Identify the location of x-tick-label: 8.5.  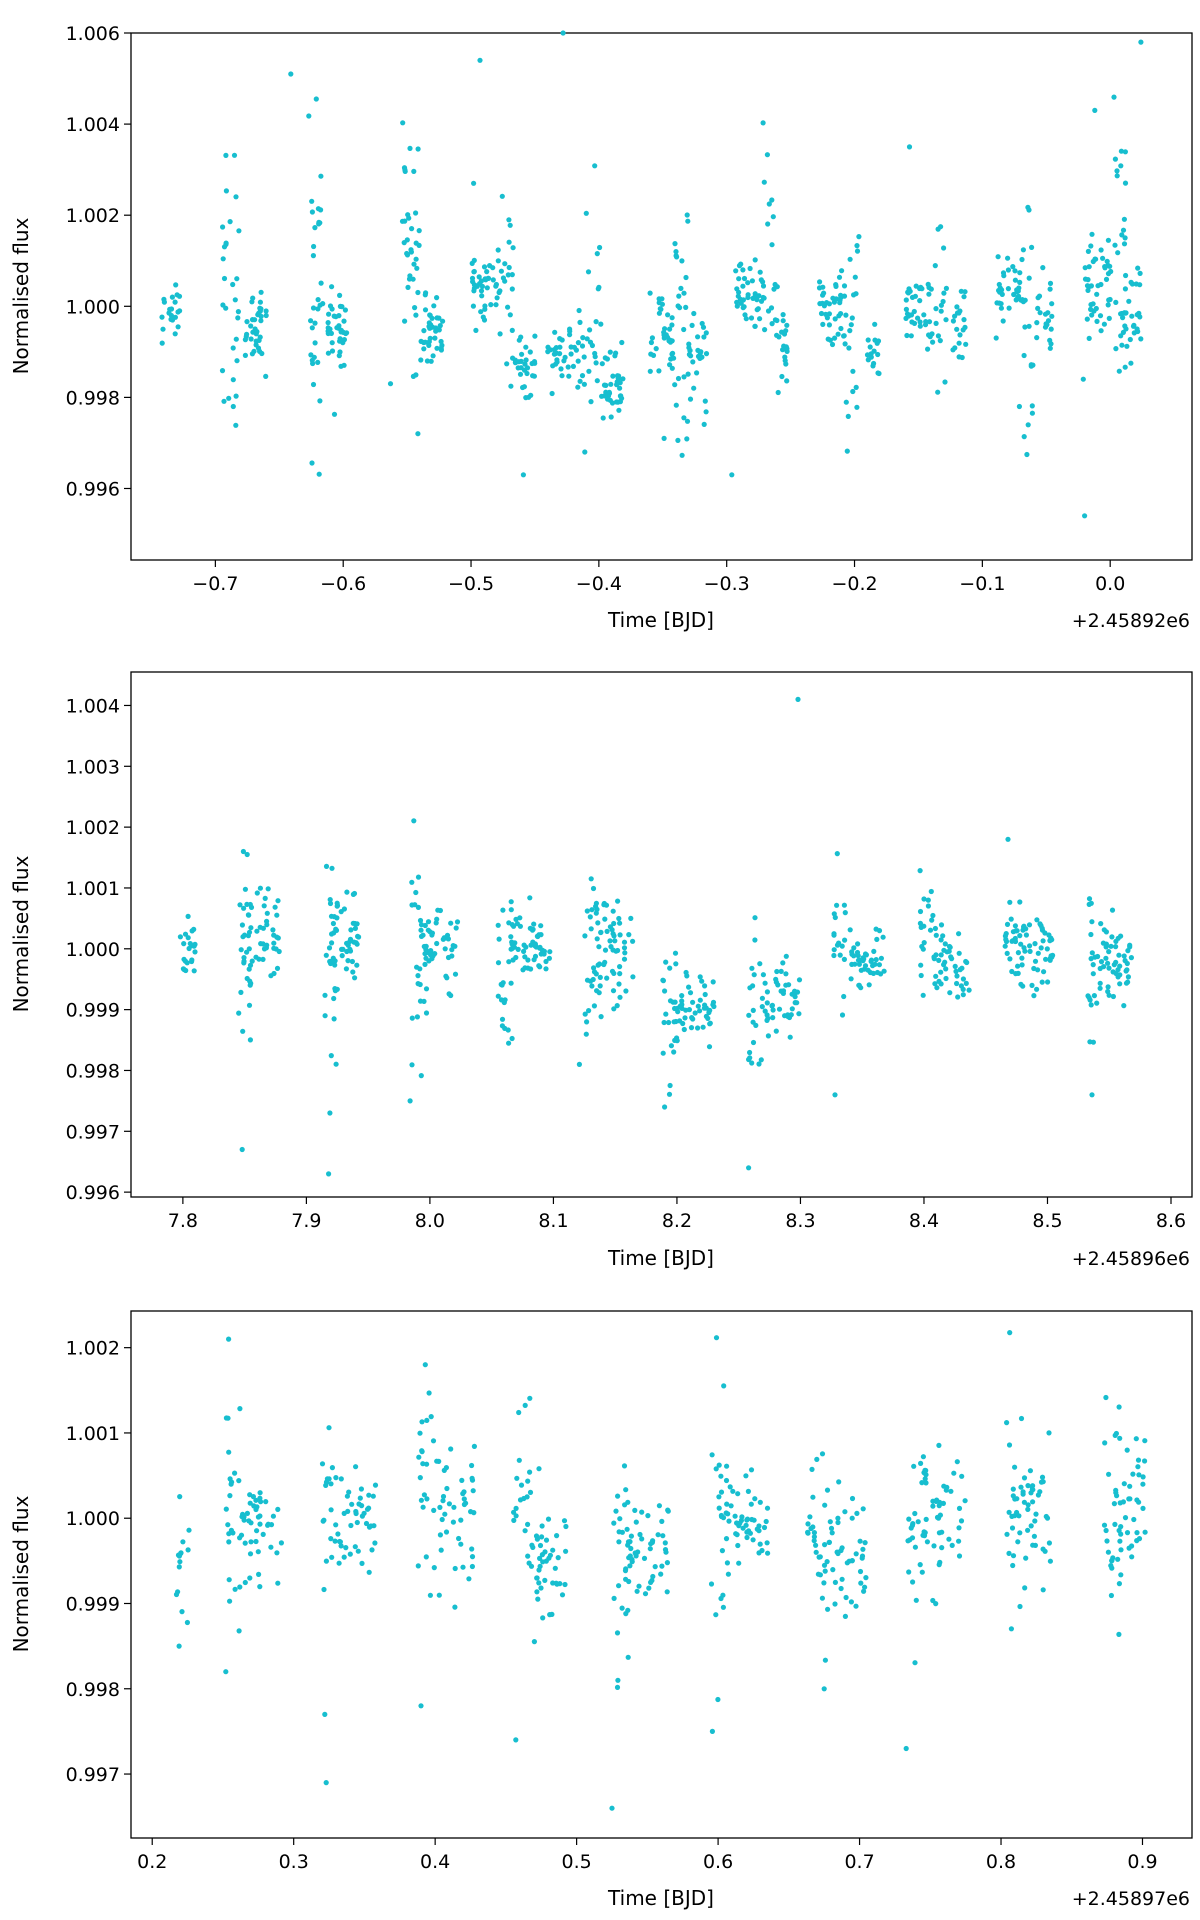
(1047, 1221).